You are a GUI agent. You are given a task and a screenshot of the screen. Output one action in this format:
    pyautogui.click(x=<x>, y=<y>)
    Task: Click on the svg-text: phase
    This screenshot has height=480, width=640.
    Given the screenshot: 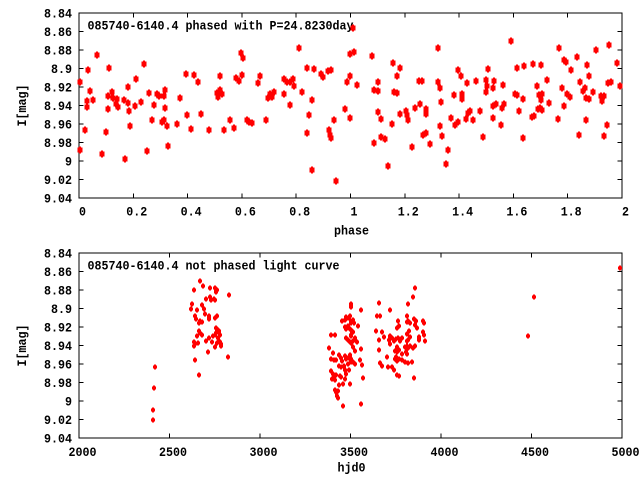 What is the action you would take?
    pyautogui.click(x=351, y=232)
    